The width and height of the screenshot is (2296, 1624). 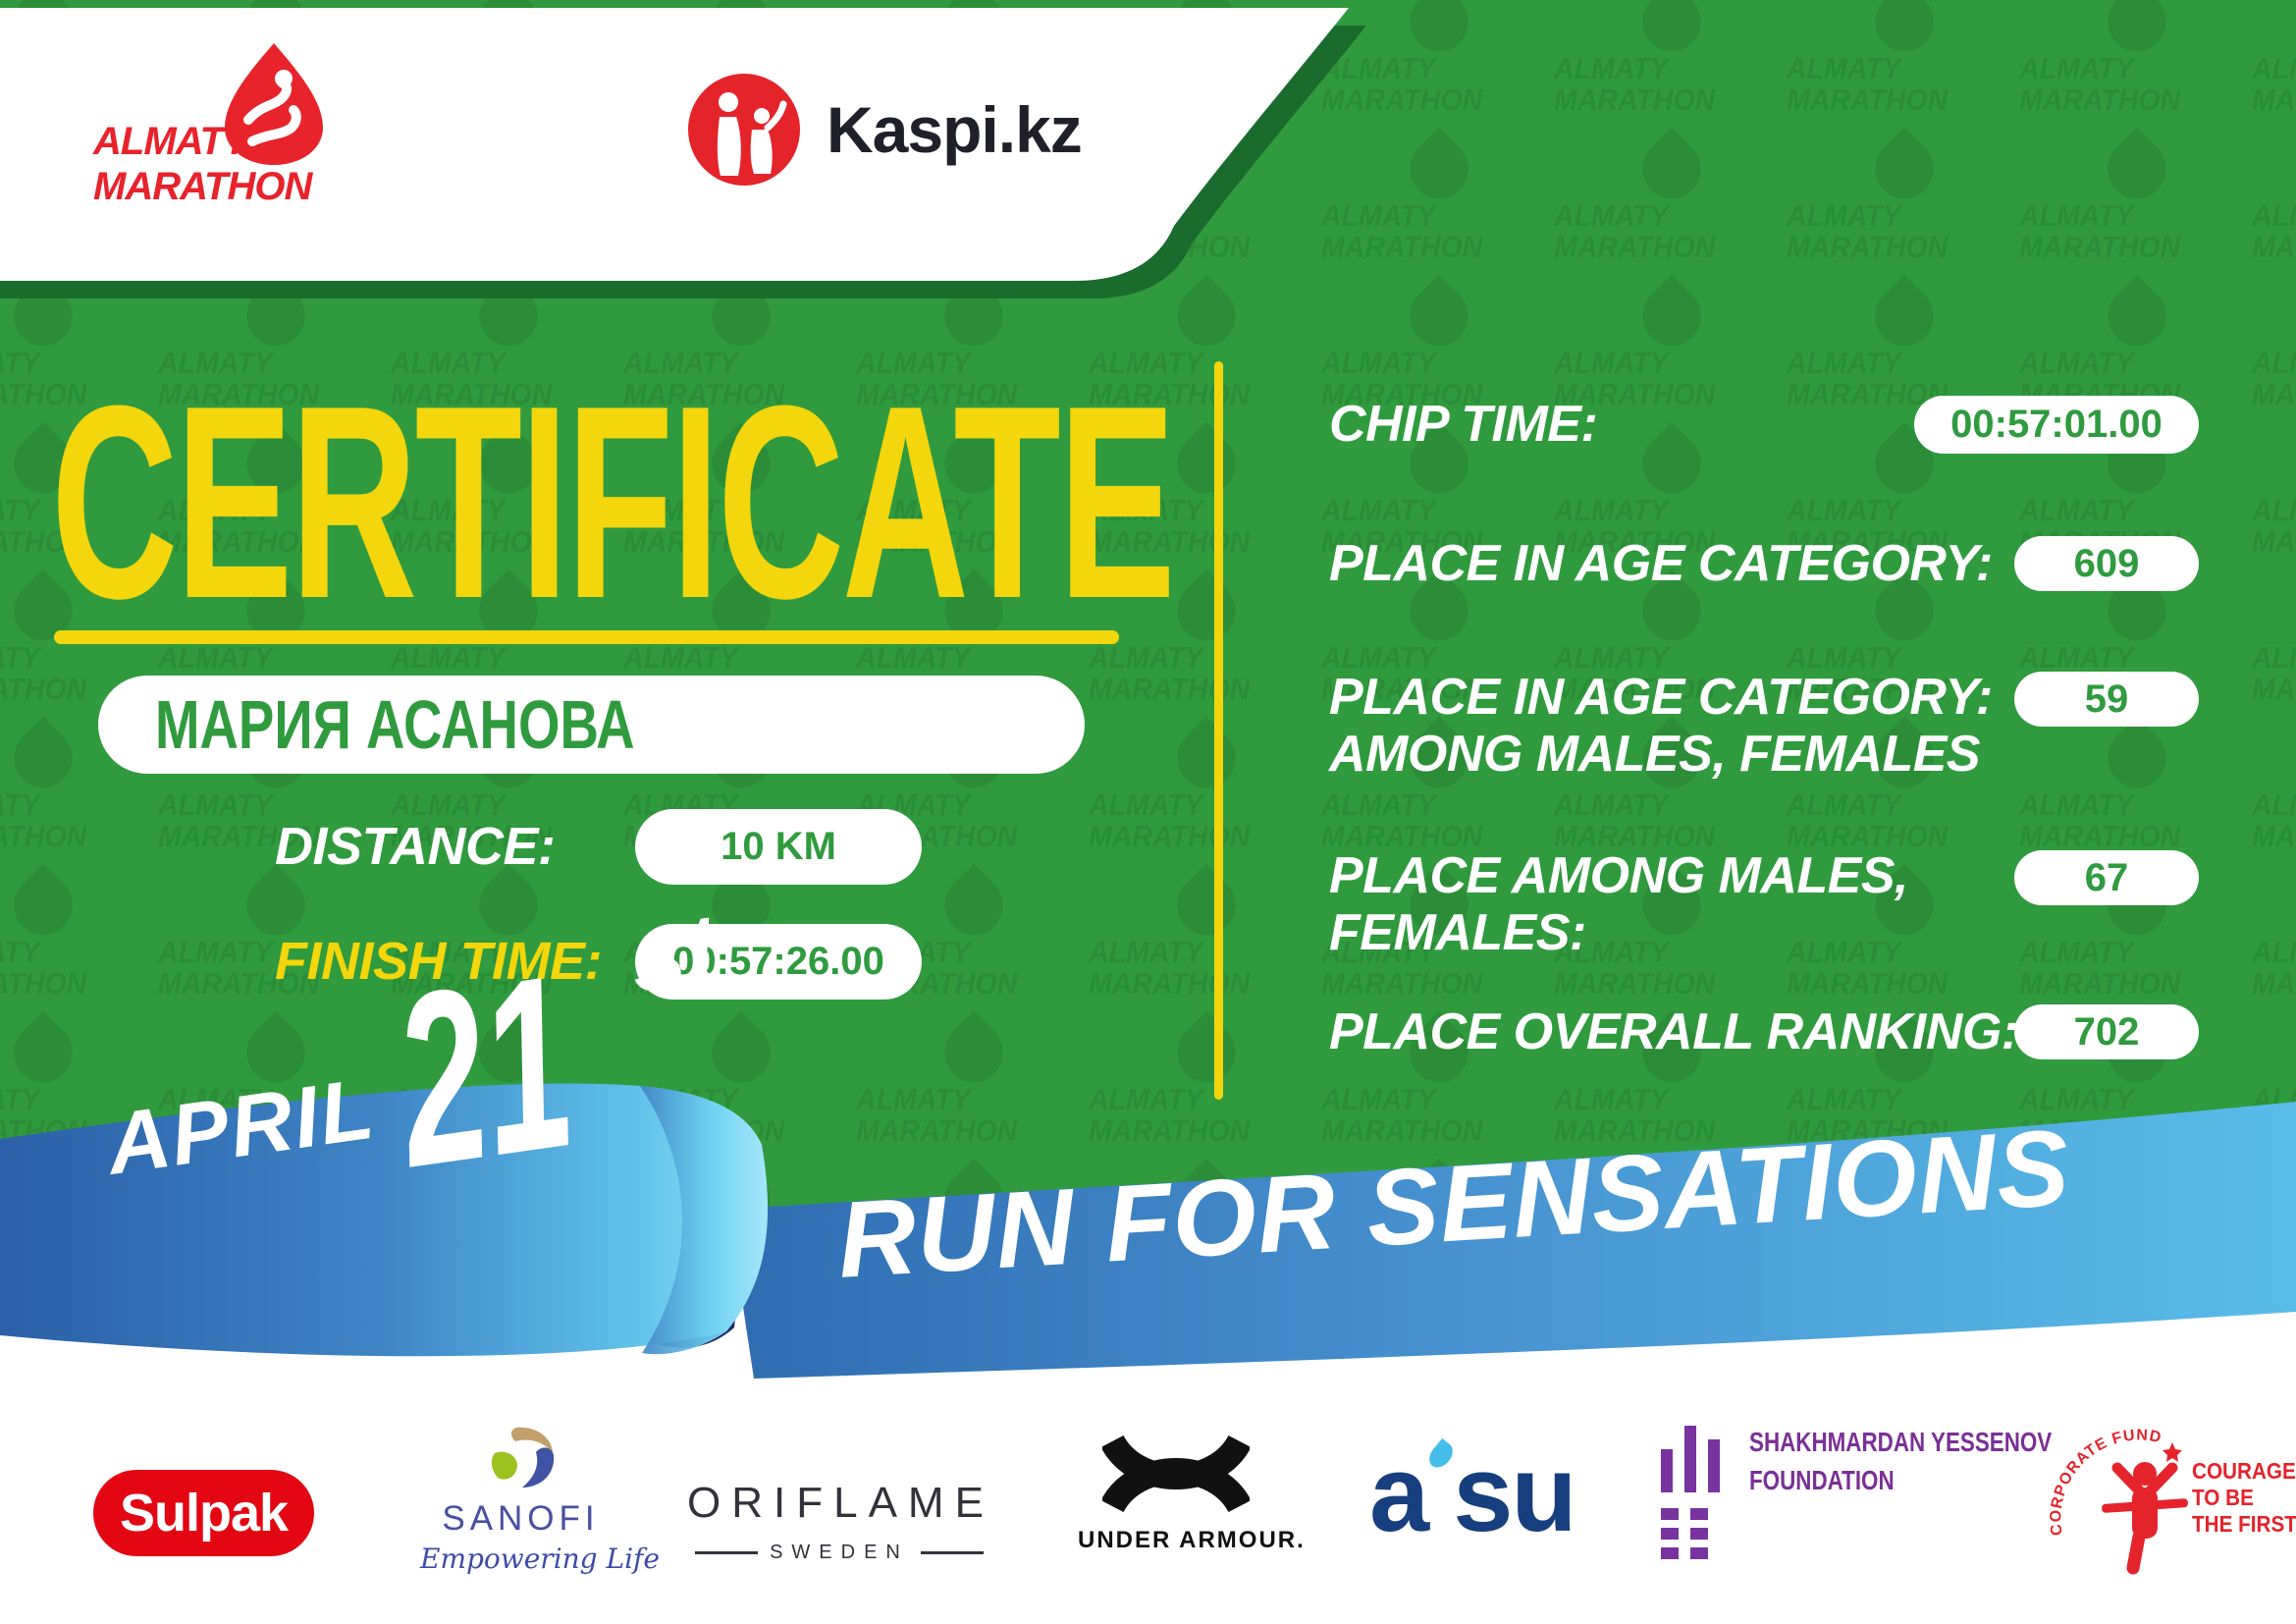 I want to click on column-divider, so click(x=1218, y=730).